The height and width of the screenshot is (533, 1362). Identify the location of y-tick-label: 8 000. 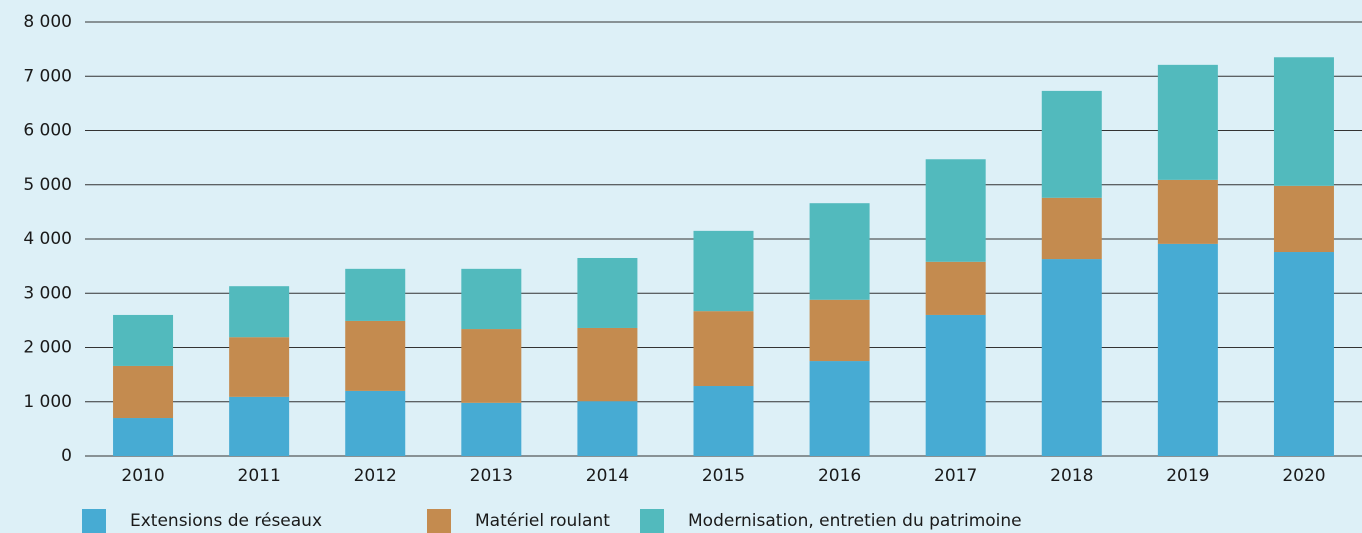
(47, 22).